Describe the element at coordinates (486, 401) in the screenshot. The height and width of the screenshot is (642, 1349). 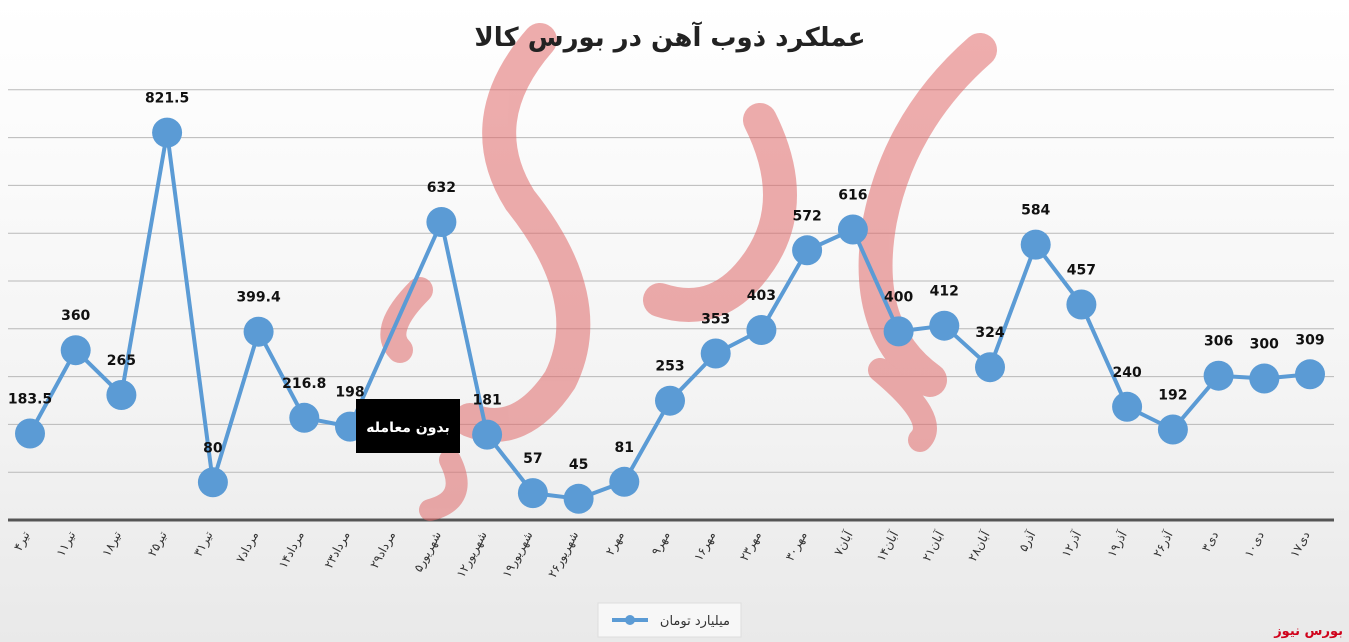
I see `data-label: 181` at that location.